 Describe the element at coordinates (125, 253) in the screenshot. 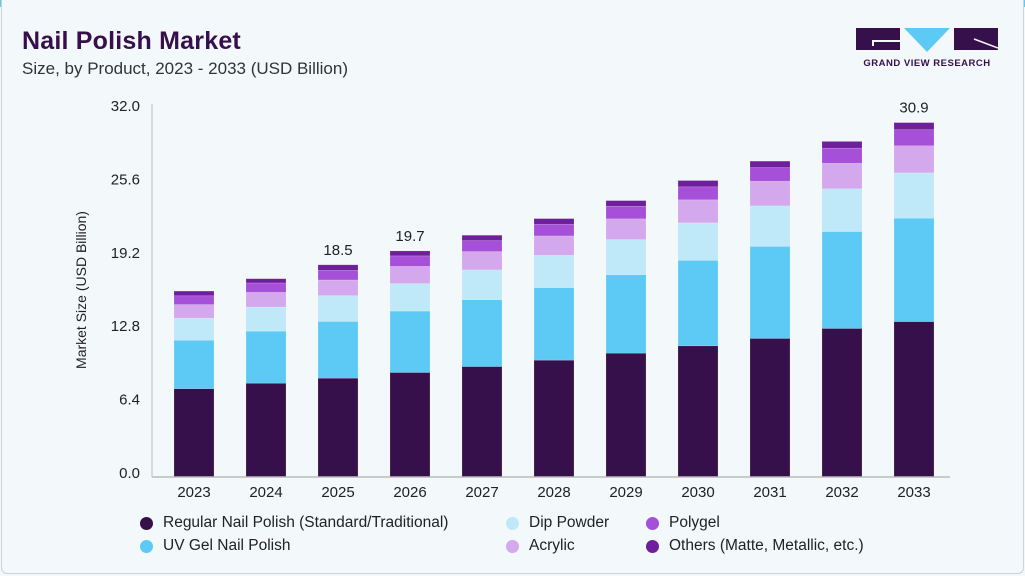

I see `y-tick-label: 19.2` at that location.